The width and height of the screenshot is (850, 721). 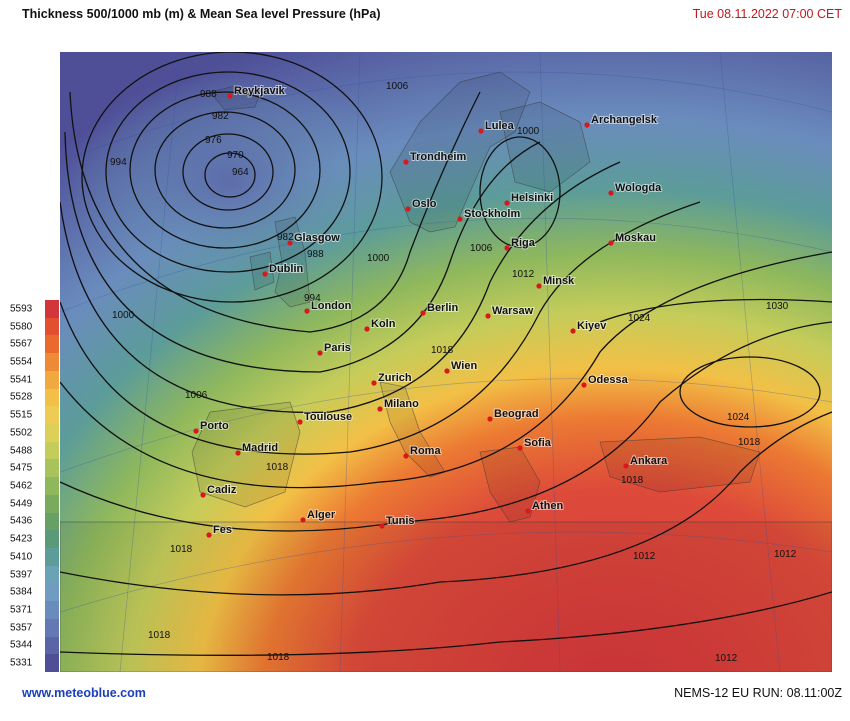 I want to click on legend-value: 5344, so click(x=21, y=645).